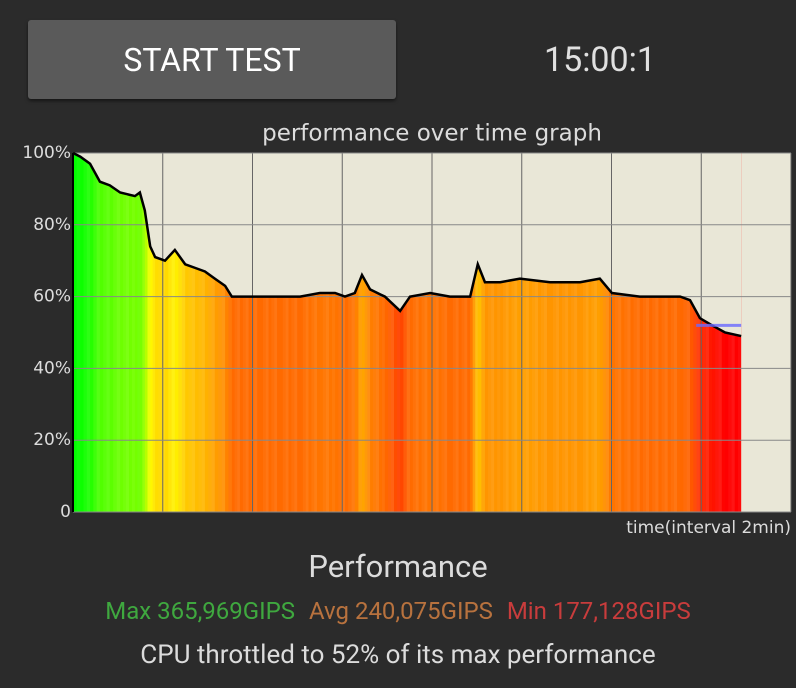 Image resolution: width=796 pixels, height=688 pixels. I want to click on chart-title: performance over time graph, so click(432, 134).